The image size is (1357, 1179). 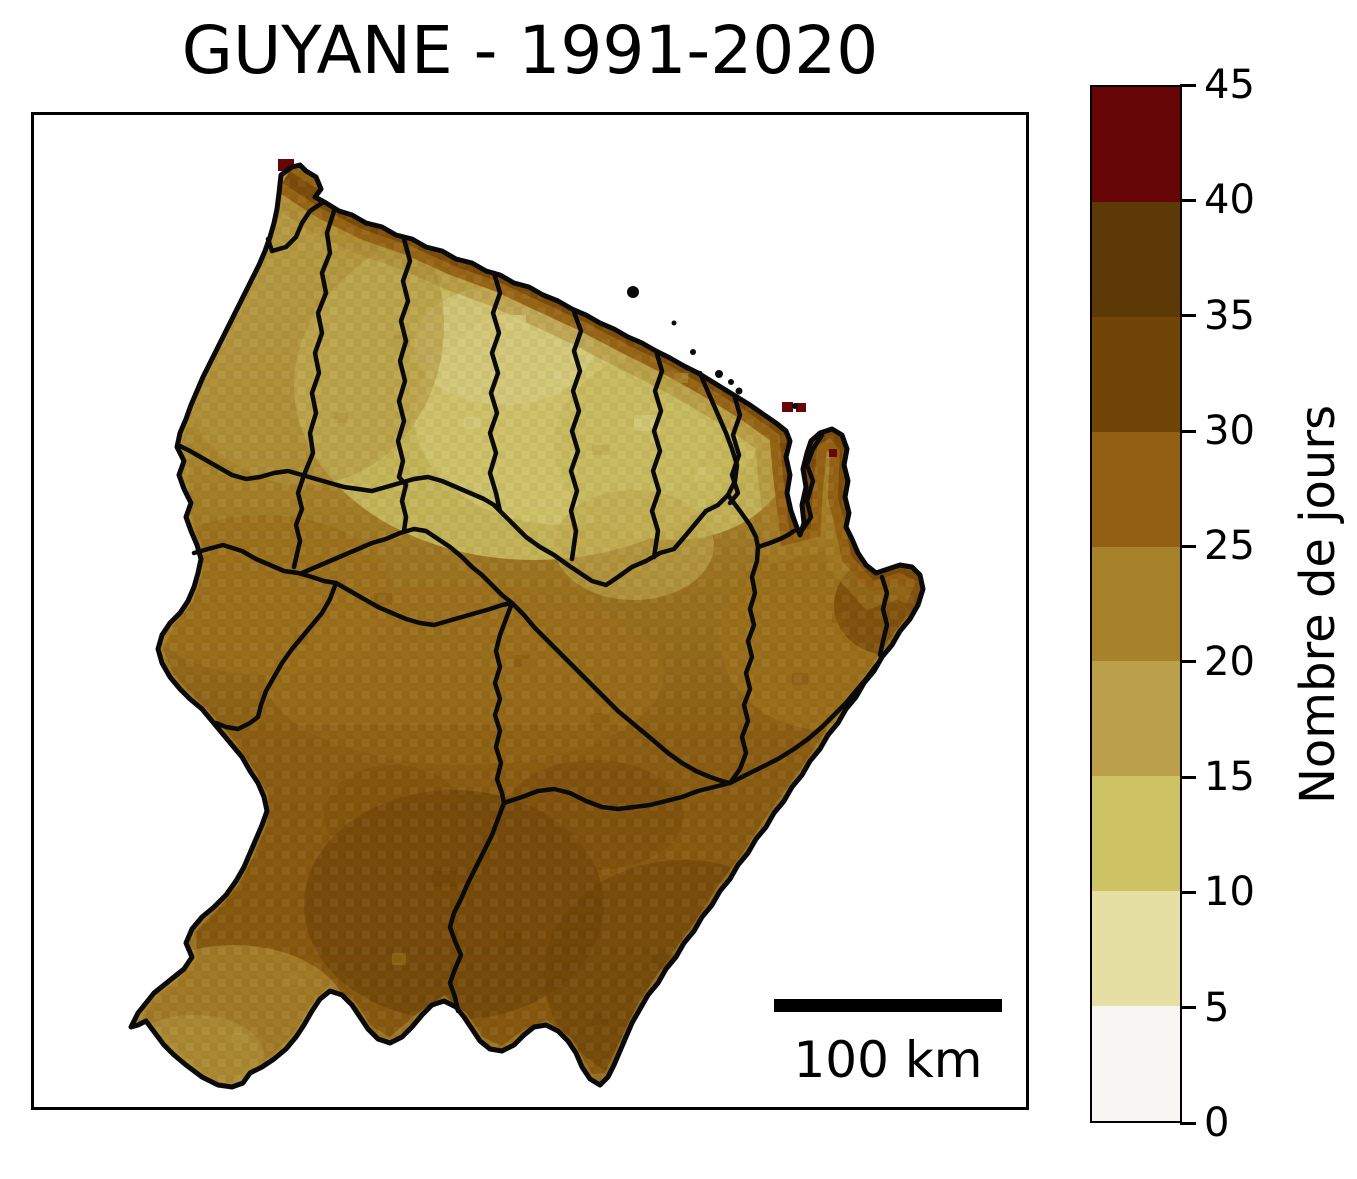 I want to click on colorbar-tick-label: 30, so click(x=1229, y=431).